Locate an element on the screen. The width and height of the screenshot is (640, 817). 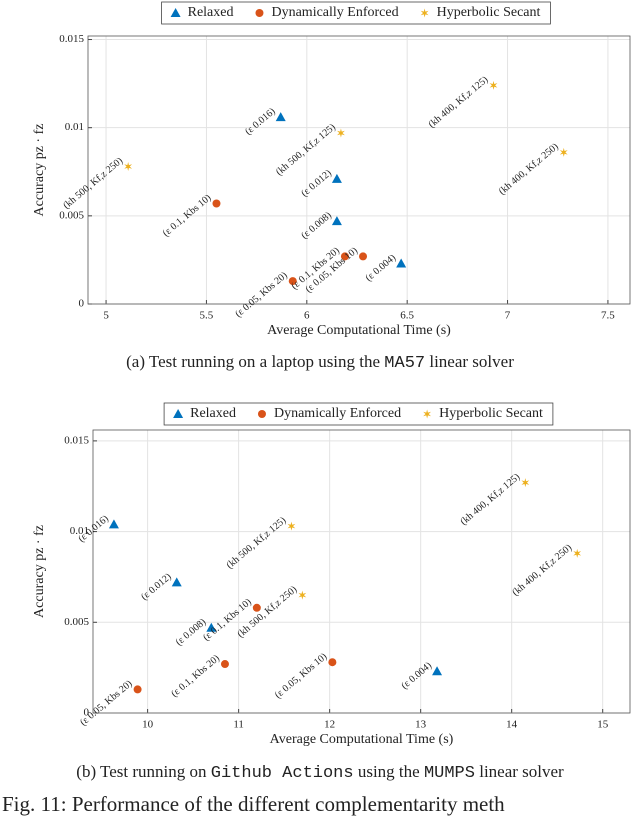
caption-part: (a) Test running on a laptop using the is located at coordinates (255, 361).